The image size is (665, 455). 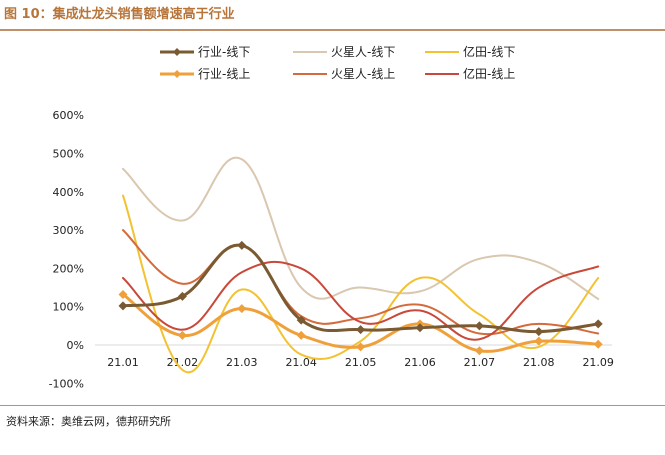 I want to click on y-tick-label: 300%, so click(x=68, y=230).